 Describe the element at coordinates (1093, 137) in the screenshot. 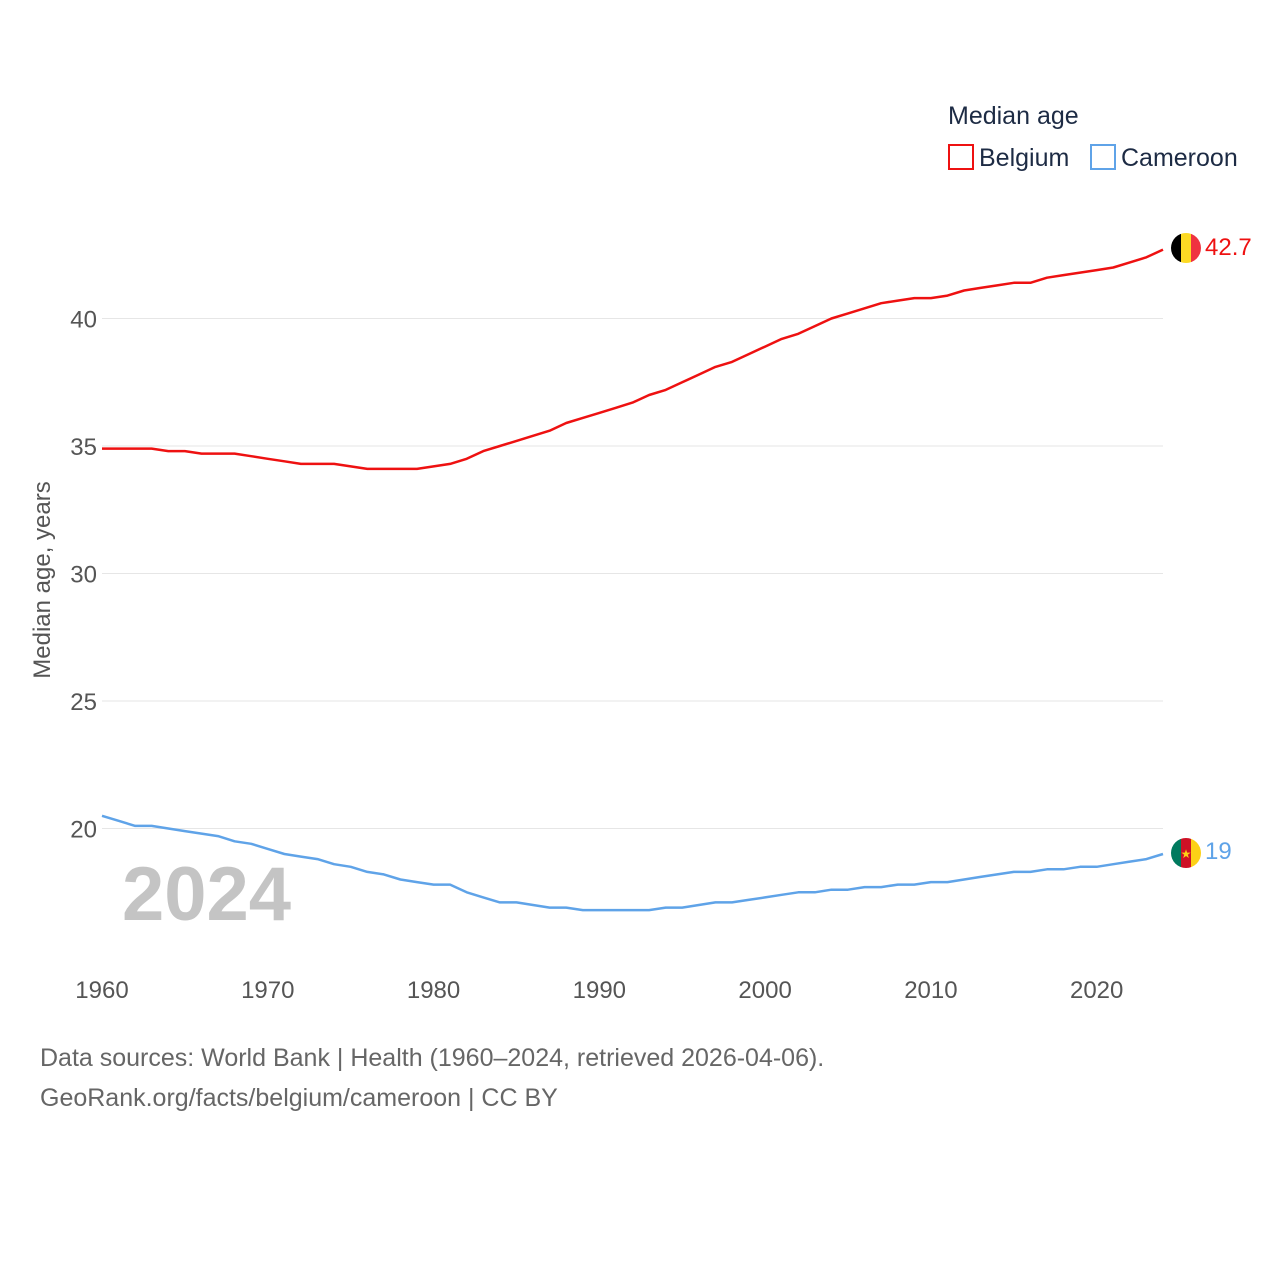

I see `legend: Median age Belgium Cameroon` at that location.